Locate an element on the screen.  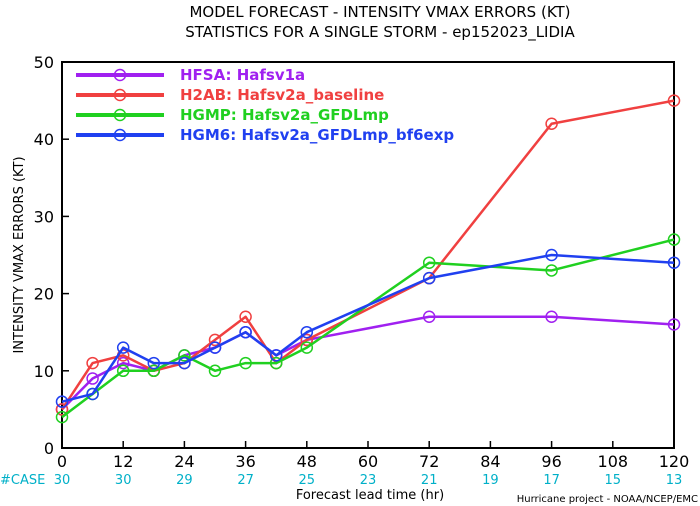
case-counts: 30 30 29 27 25 23 21 19 17 15 13 is located at coordinates (368, 480).